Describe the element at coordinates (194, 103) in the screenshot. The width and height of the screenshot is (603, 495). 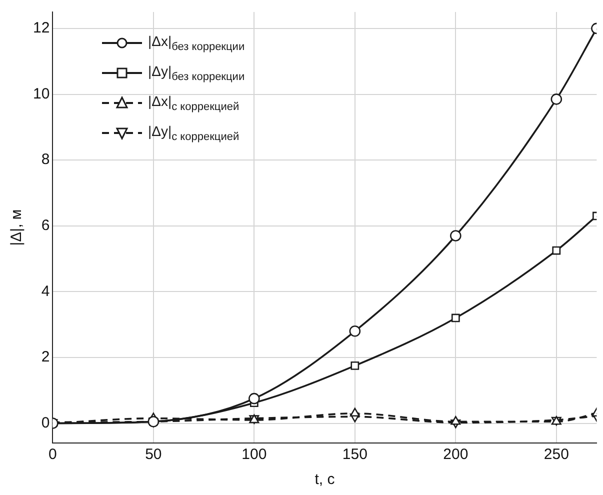
I see `legend-label: |Δx|$_{с коррекцией}$` at that location.